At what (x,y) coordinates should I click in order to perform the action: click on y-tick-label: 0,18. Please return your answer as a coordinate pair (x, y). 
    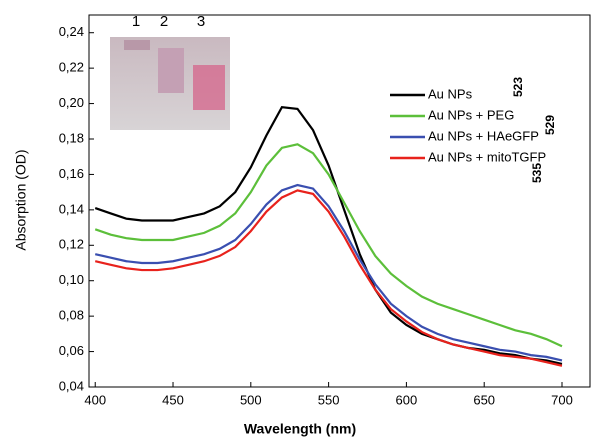
    Looking at the image, I should click on (71, 137).